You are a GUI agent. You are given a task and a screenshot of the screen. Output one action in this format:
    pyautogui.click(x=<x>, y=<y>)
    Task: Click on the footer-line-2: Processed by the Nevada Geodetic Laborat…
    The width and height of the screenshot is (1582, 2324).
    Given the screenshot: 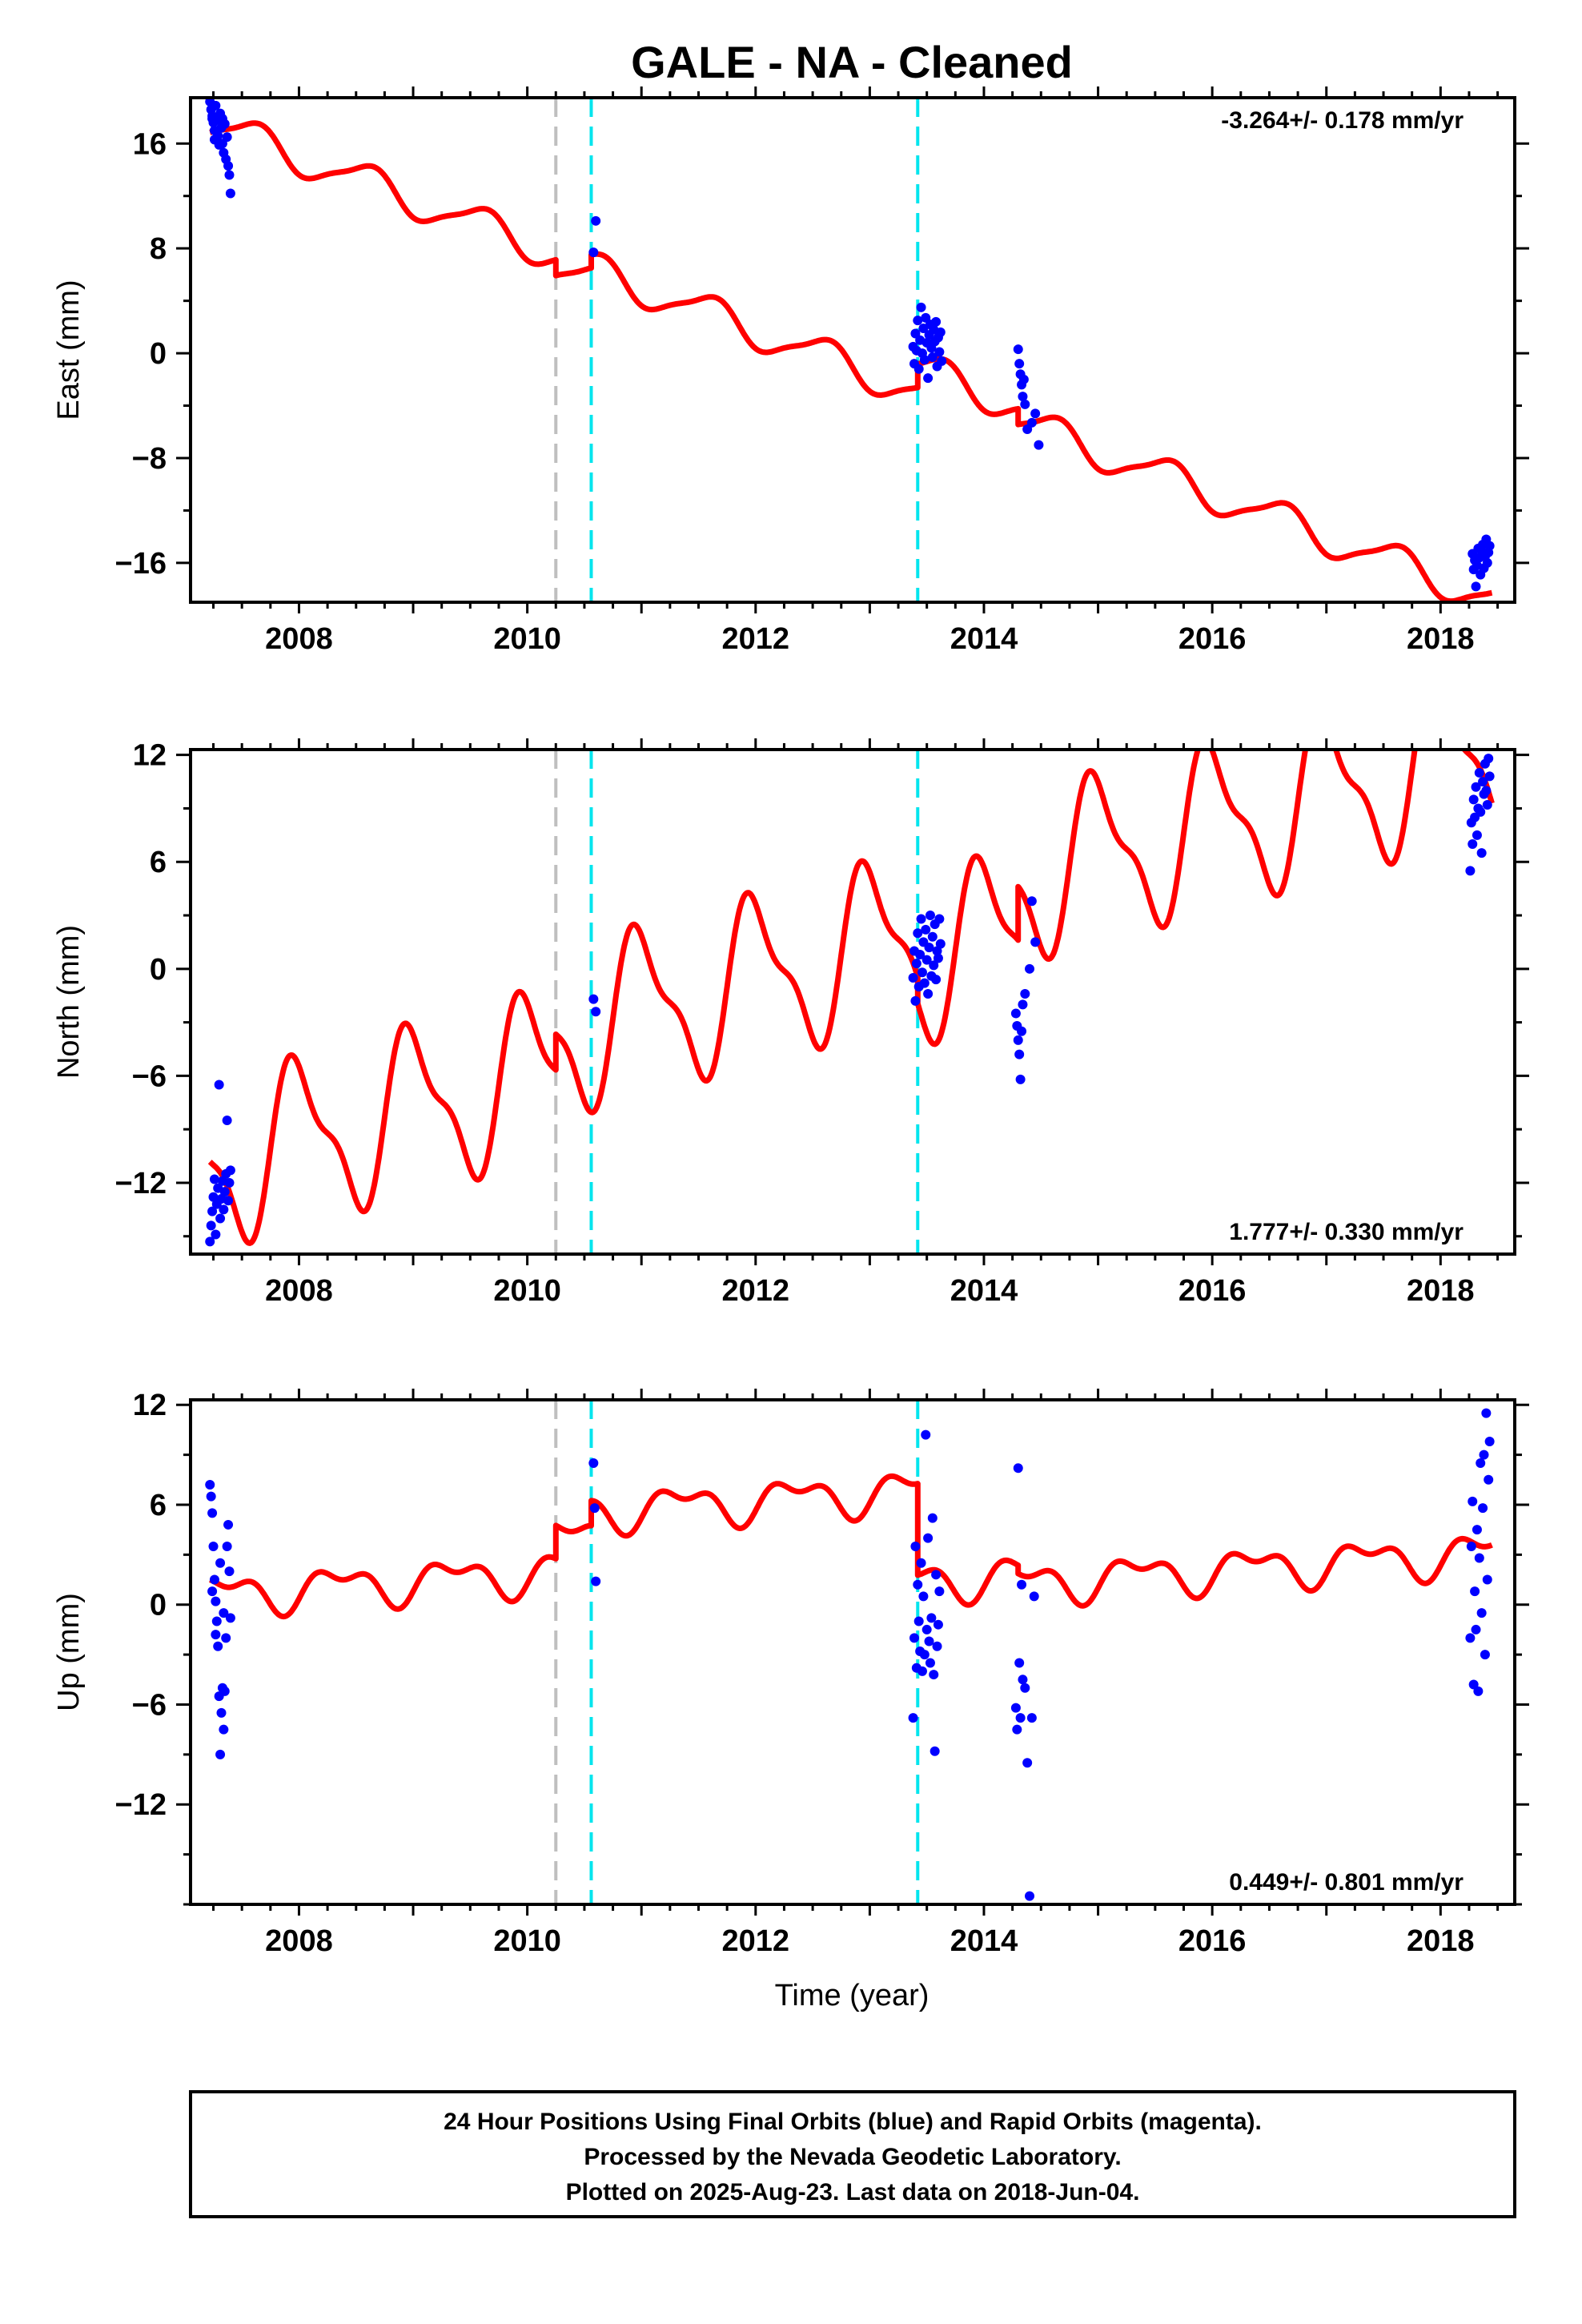 What is the action you would take?
    pyautogui.click(x=852, y=2157)
    